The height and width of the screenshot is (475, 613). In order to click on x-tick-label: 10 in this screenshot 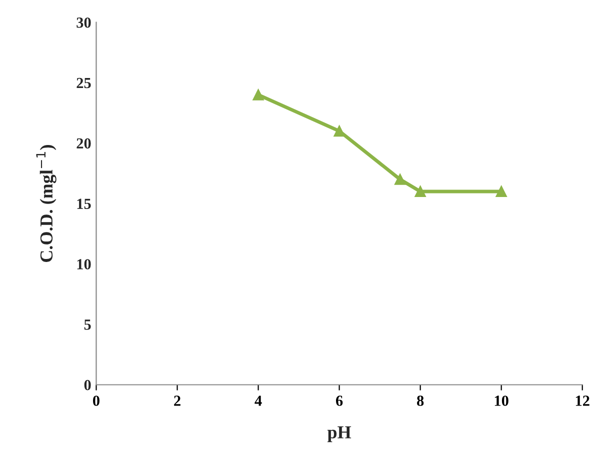, I will do `click(501, 401)`.